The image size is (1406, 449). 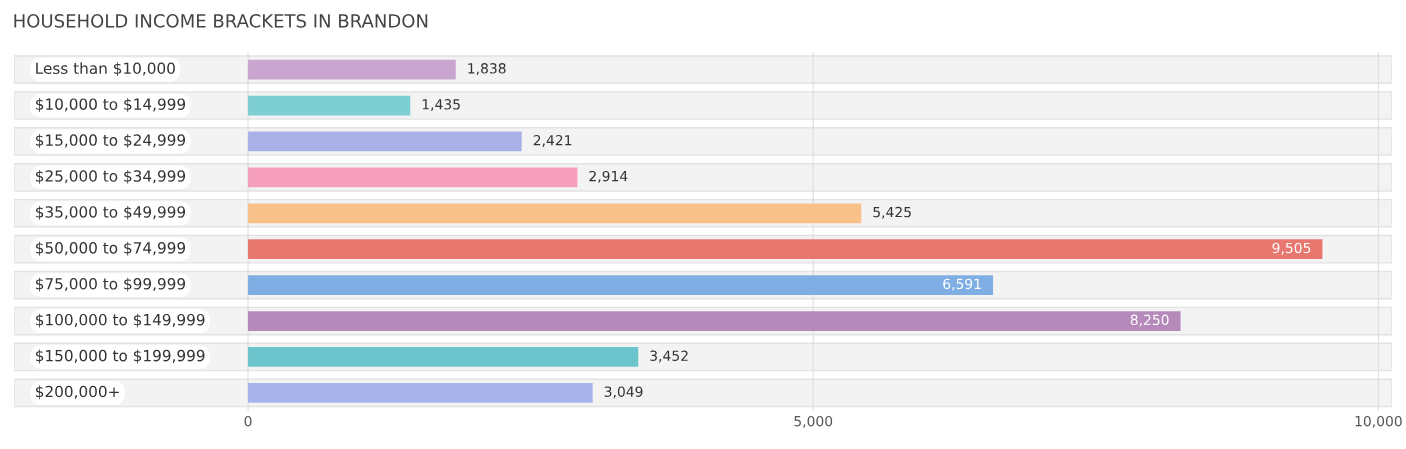 What do you see at coordinates (962, 284) in the screenshot?
I see `data-label: 6,591` at bounding box center [962, 284].